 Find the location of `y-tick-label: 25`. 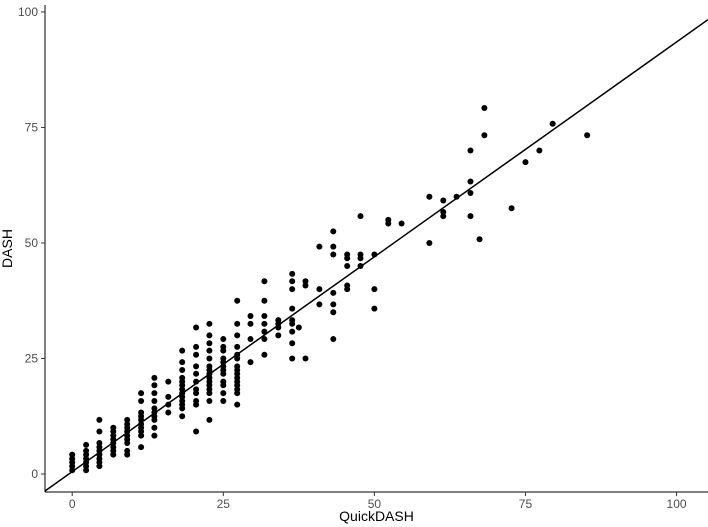

y-tick-label: 25 is located at coordinates (32, 358).